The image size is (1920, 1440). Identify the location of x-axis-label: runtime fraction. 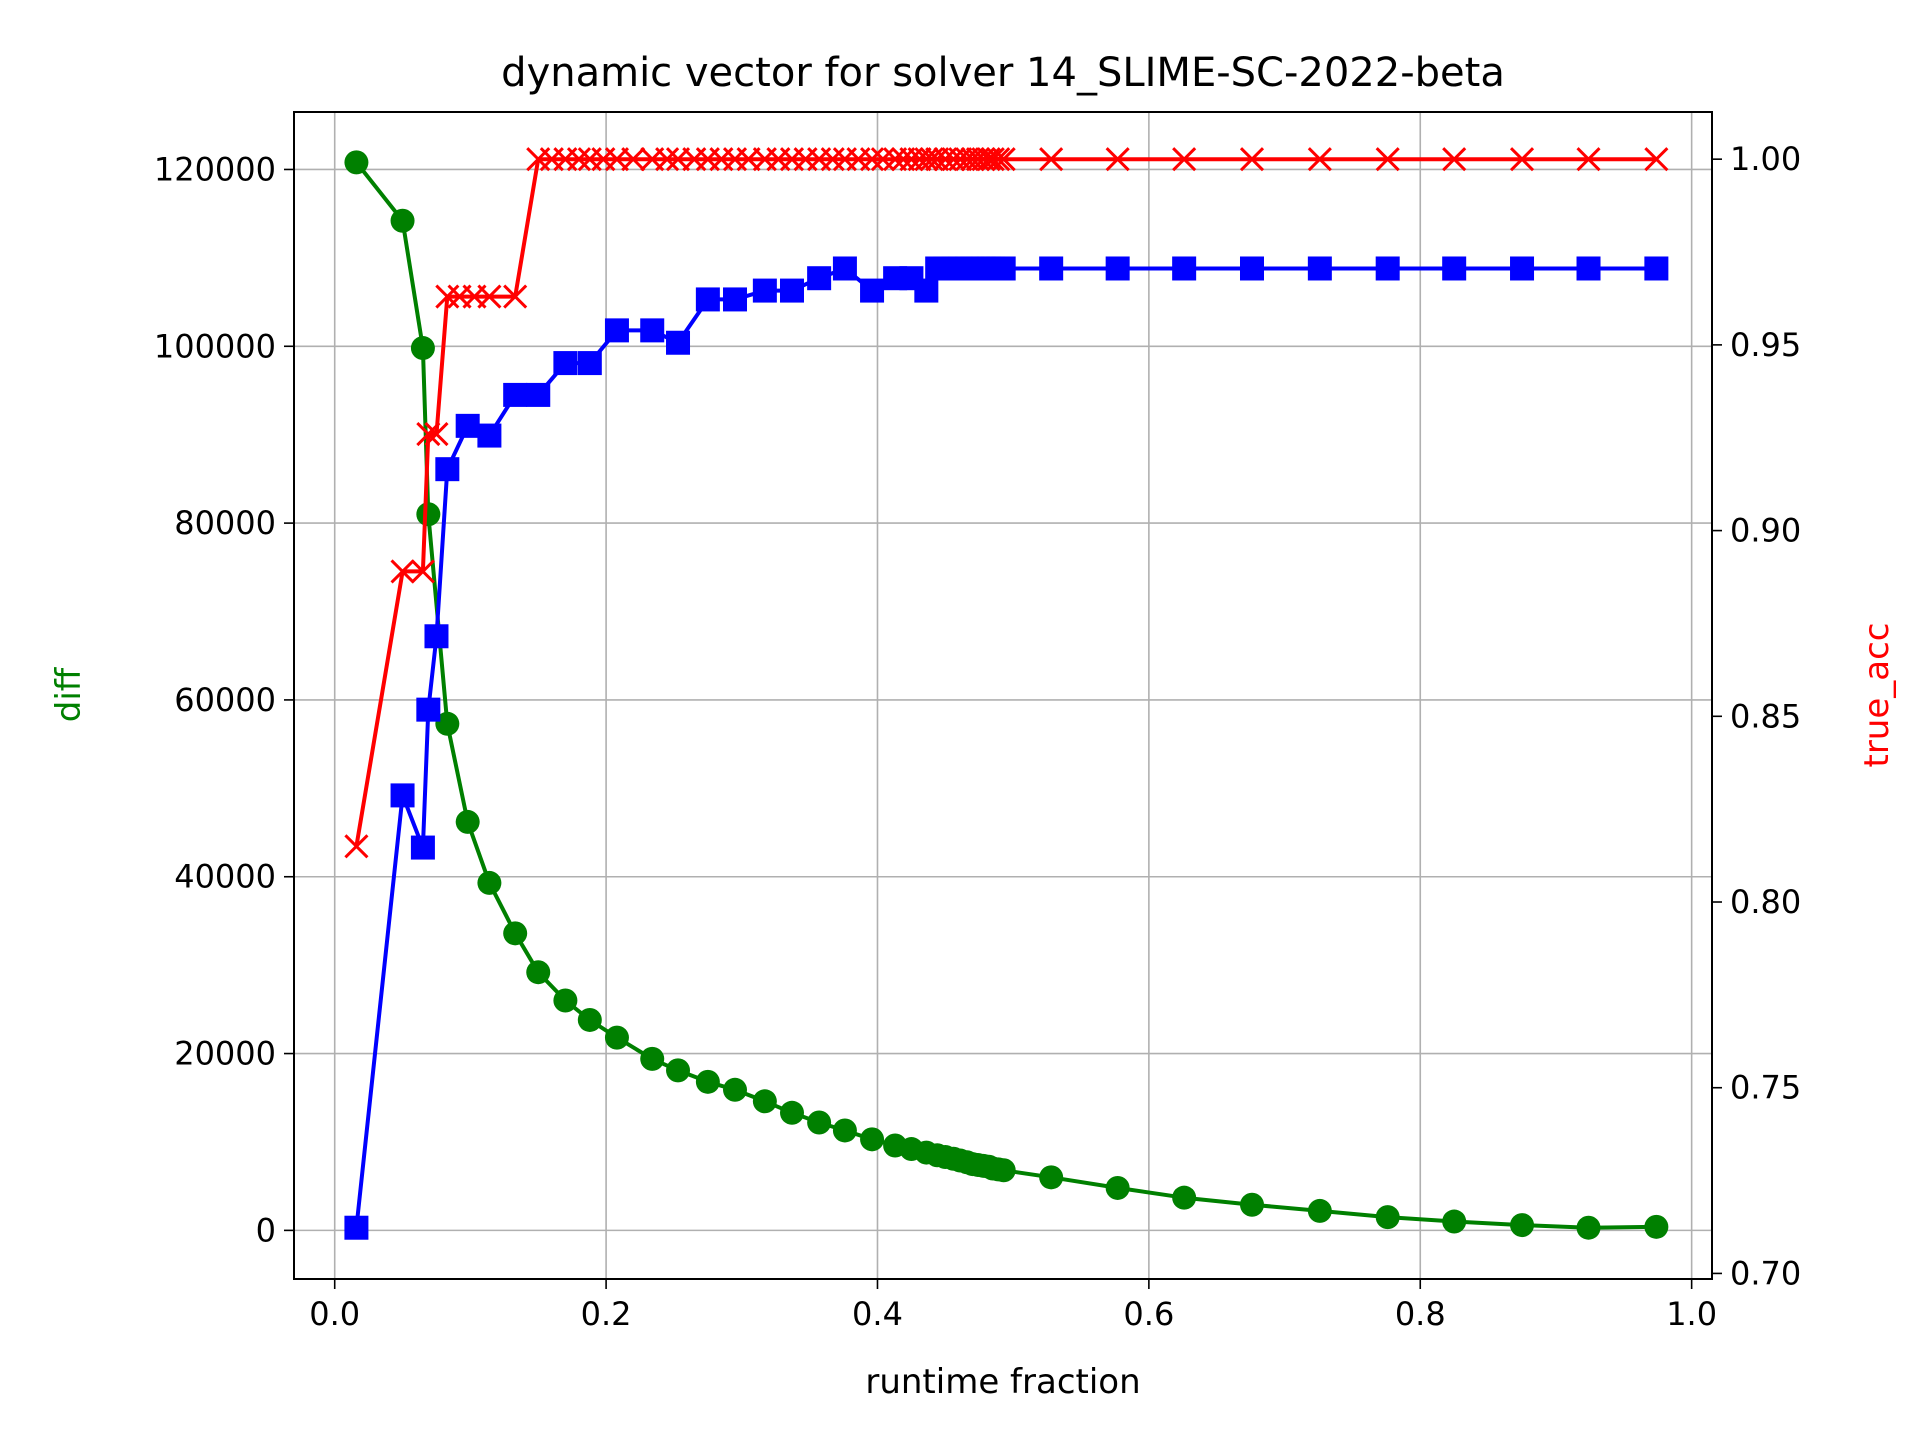
(1002, 1382).